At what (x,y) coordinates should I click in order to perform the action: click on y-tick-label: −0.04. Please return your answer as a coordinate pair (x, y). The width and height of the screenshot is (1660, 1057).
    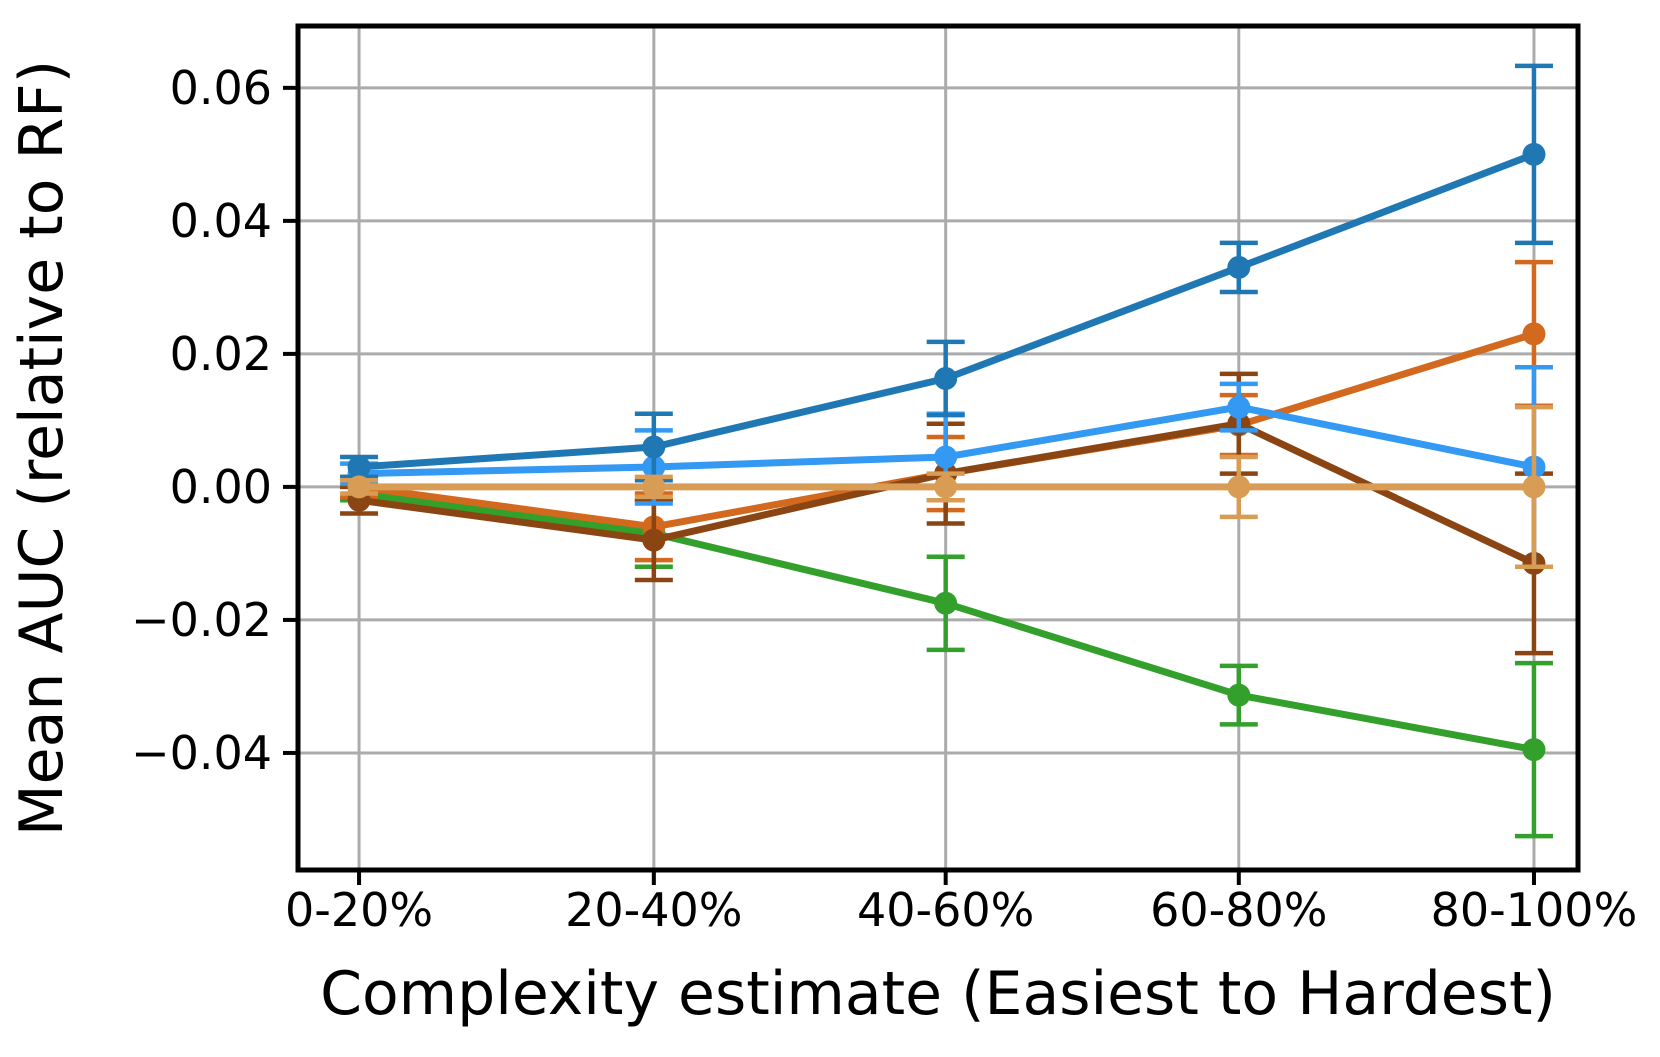
    Looking at the image, I should click on (201, 753).